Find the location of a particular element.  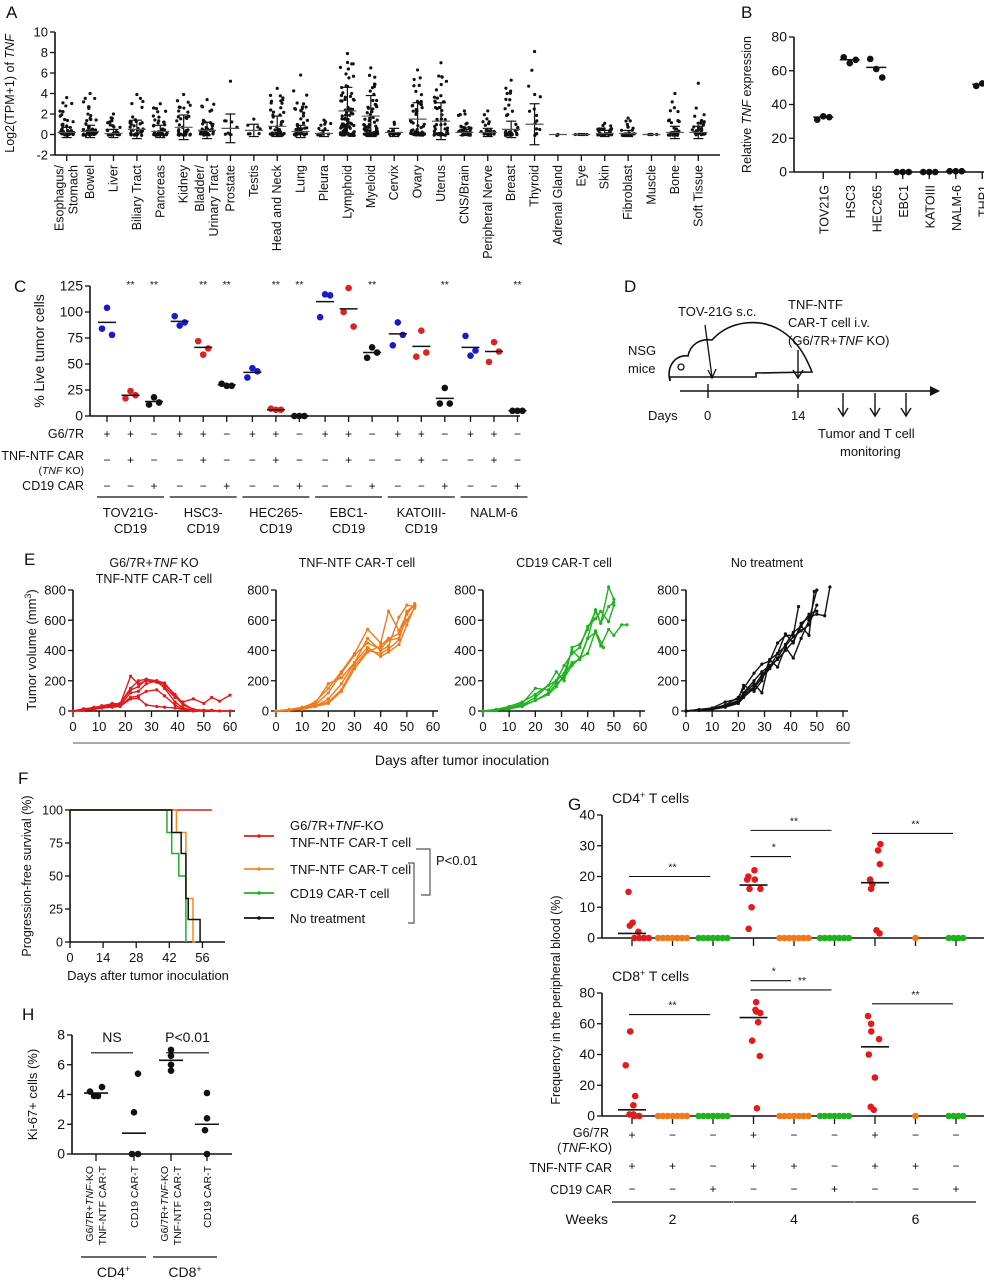

panel-e-3-y-tick-label: 200 is located at coordinates (668, 680).